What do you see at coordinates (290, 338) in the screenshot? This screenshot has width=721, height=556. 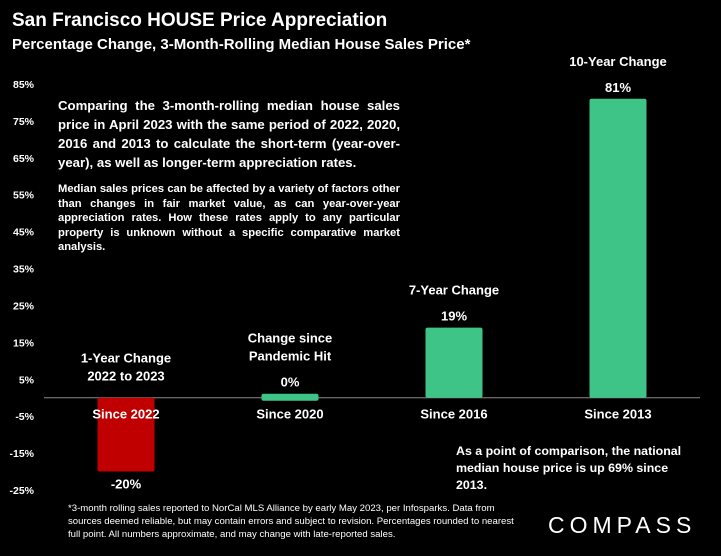 I see `category-title: Change since` at bounding box center [290, 338].